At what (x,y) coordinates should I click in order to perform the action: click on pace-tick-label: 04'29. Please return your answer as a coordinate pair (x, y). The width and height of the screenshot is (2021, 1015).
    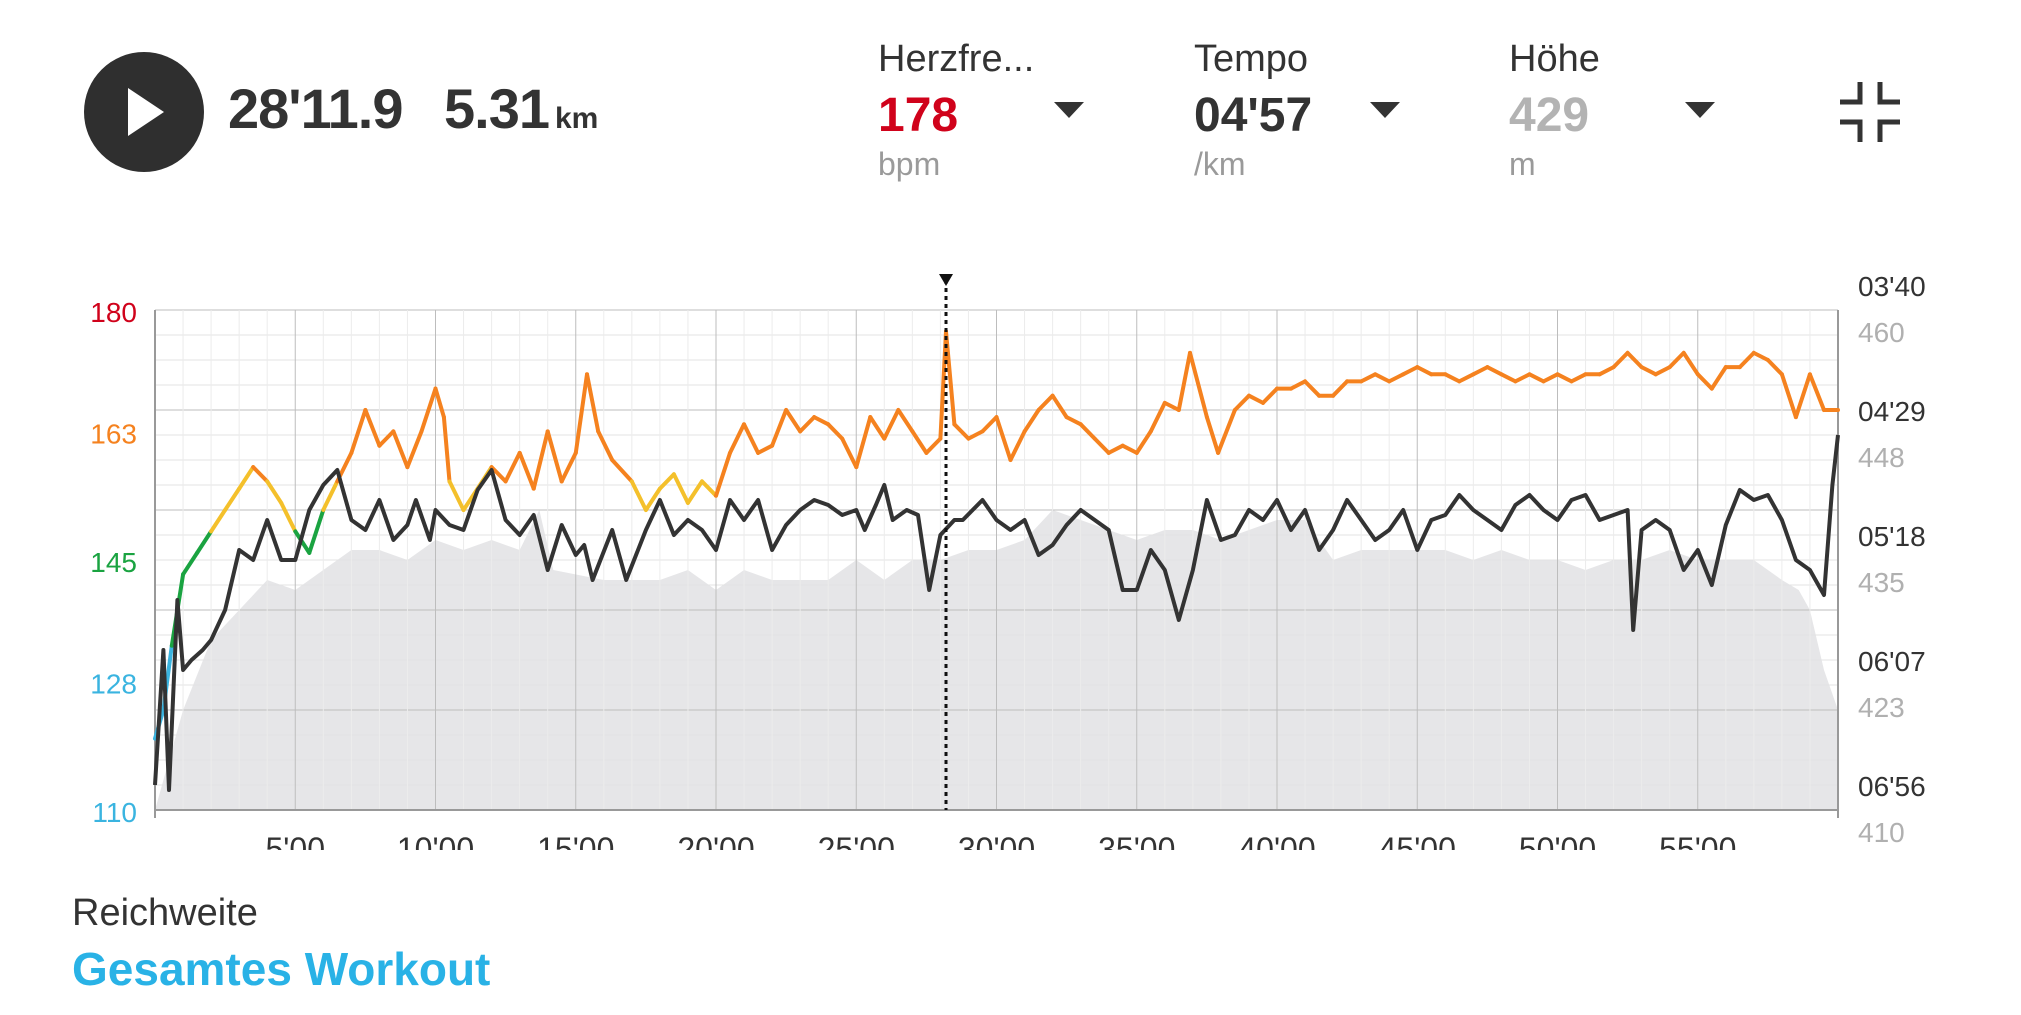
    Looking at the image, I should click on (1892, 411).